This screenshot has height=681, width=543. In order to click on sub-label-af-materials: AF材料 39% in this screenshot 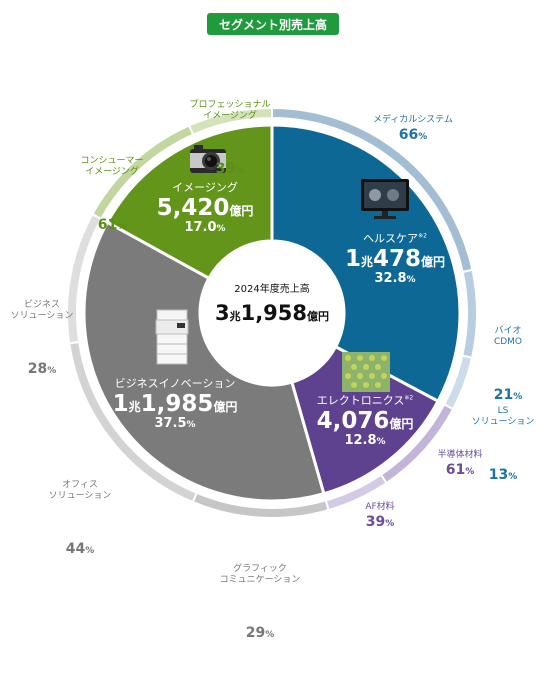, I will do `click(380, 516)`.